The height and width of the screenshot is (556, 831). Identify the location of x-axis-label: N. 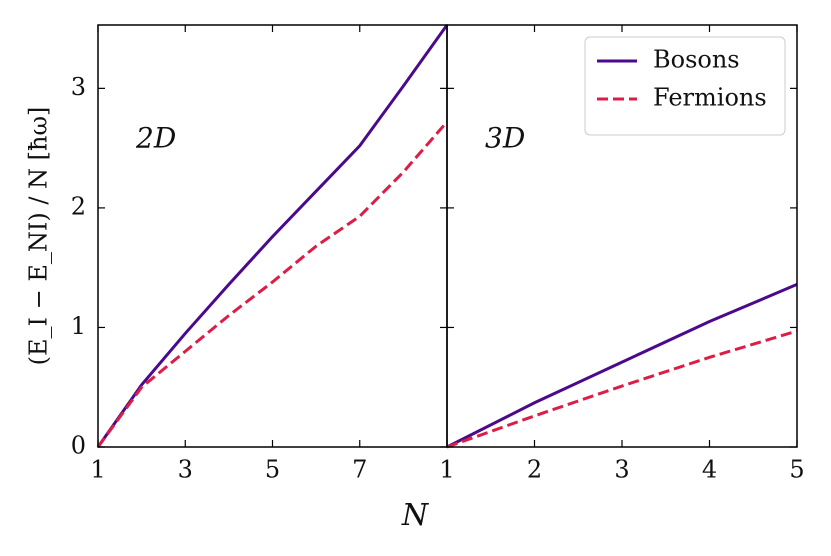
(415, 515).